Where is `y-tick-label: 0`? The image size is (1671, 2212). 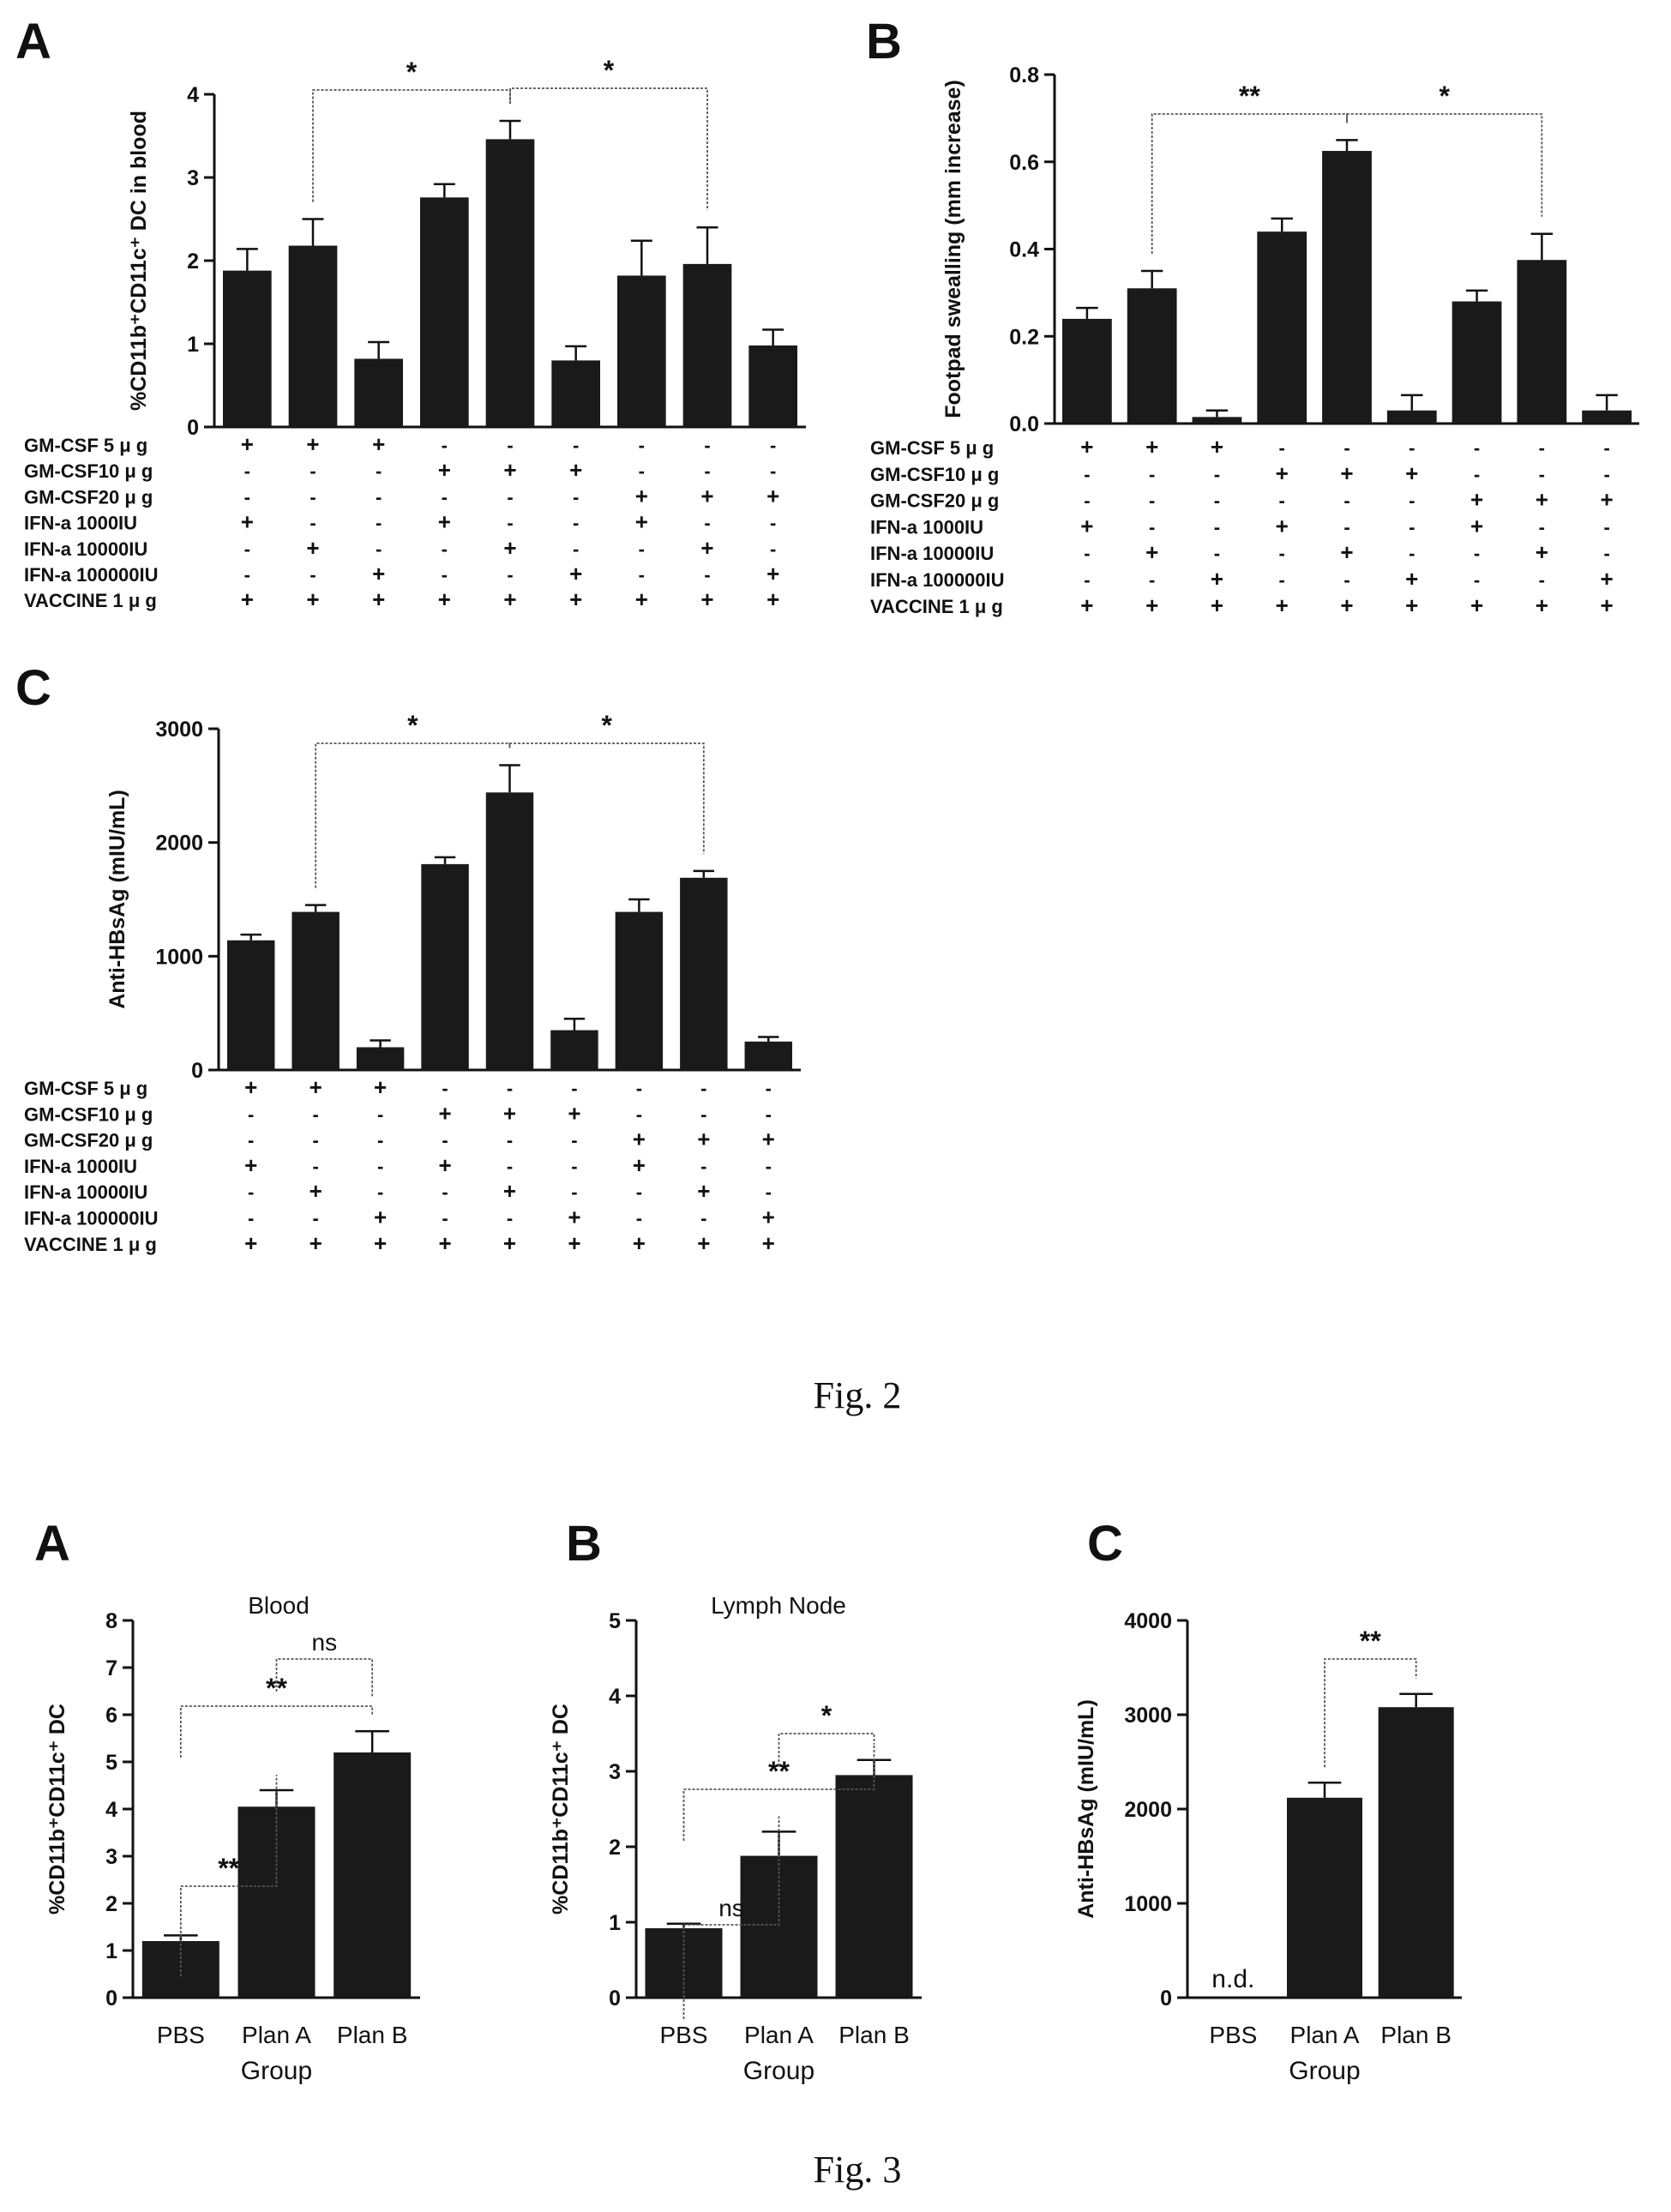
y-tick-label: 0 is located at coordinates (193, 428).